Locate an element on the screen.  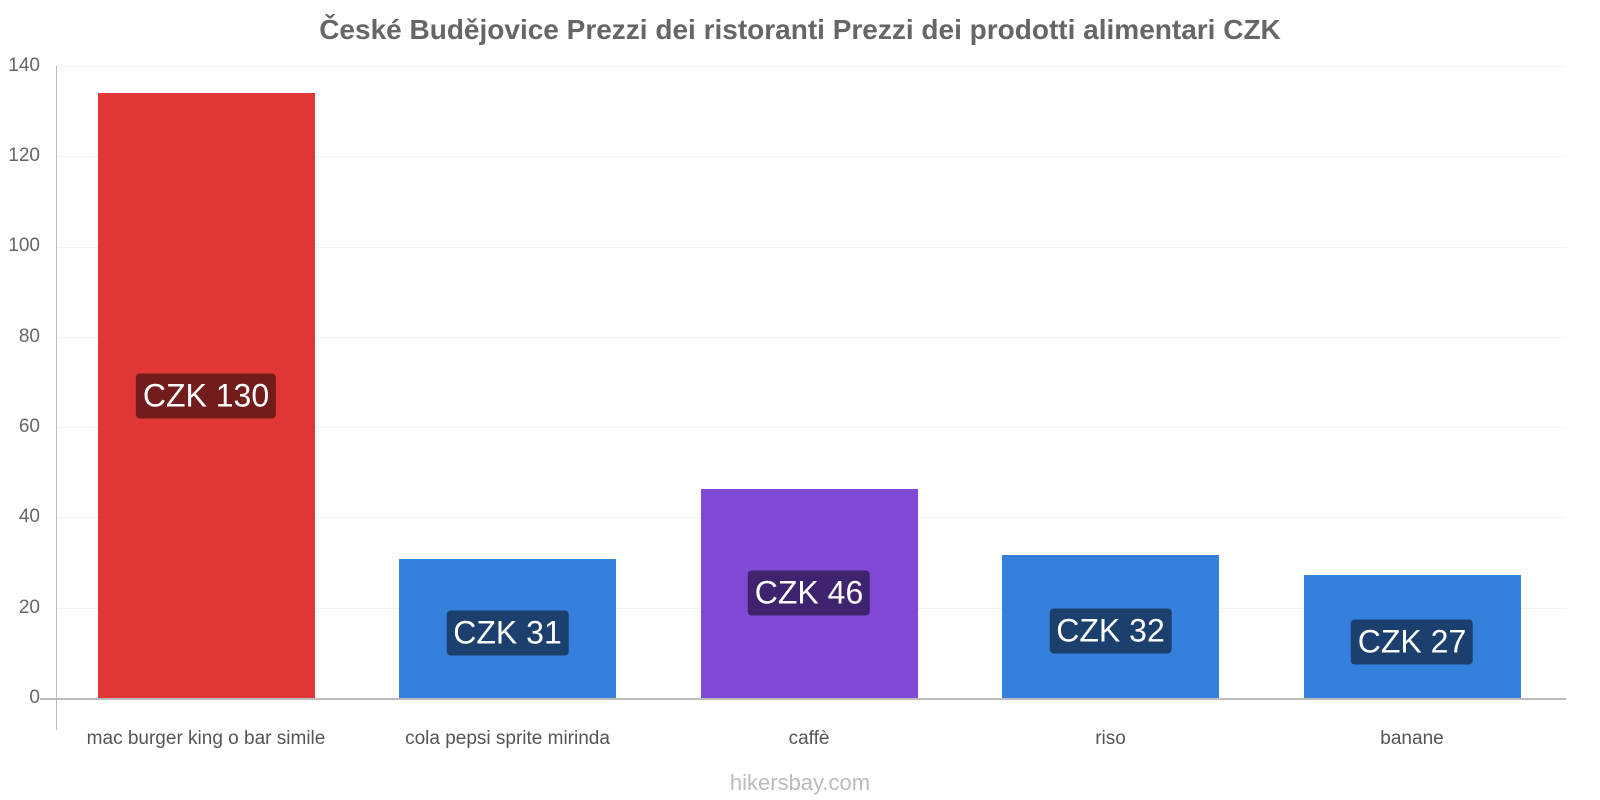
bar-value-label: CZK 32 is located at coordinates (1110, 631).